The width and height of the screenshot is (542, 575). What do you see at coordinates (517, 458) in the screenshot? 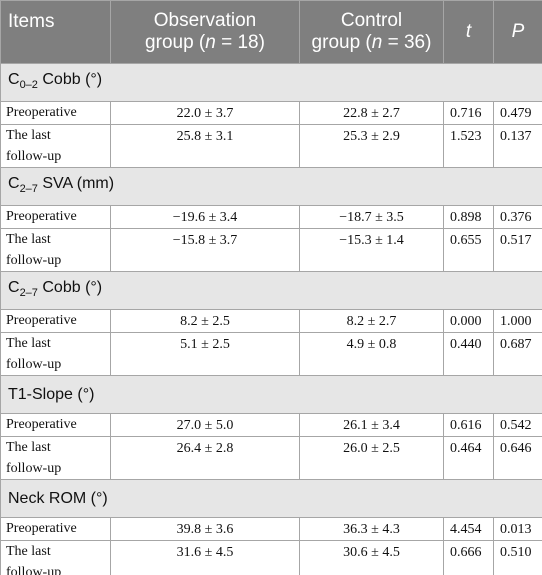
I see `p-value: 0.646` at bounding box center [517, 458].